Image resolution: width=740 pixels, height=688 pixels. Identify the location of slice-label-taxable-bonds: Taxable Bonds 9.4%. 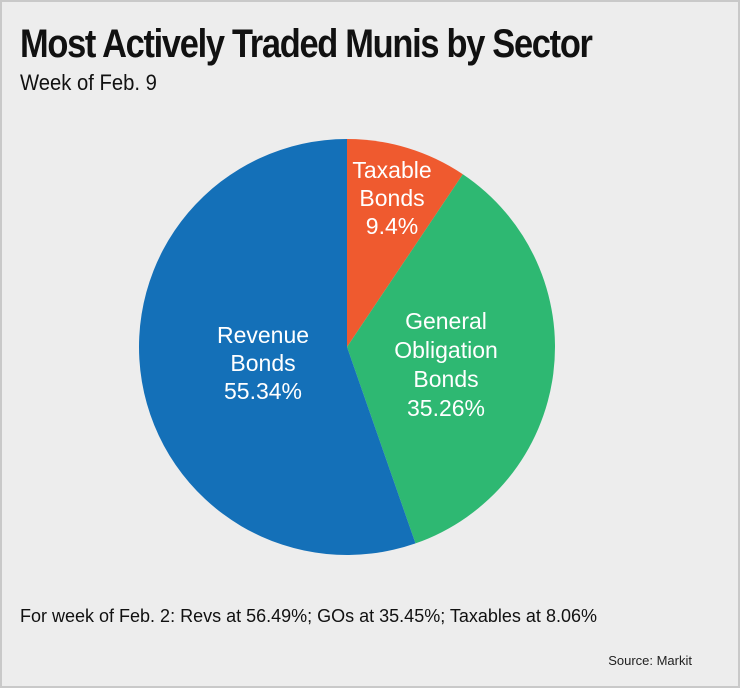
(391, 198).